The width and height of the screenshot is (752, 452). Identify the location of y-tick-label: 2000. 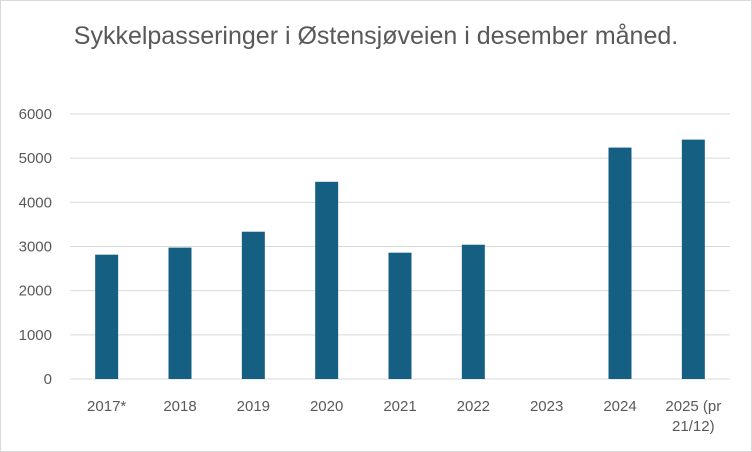
(35, 291).